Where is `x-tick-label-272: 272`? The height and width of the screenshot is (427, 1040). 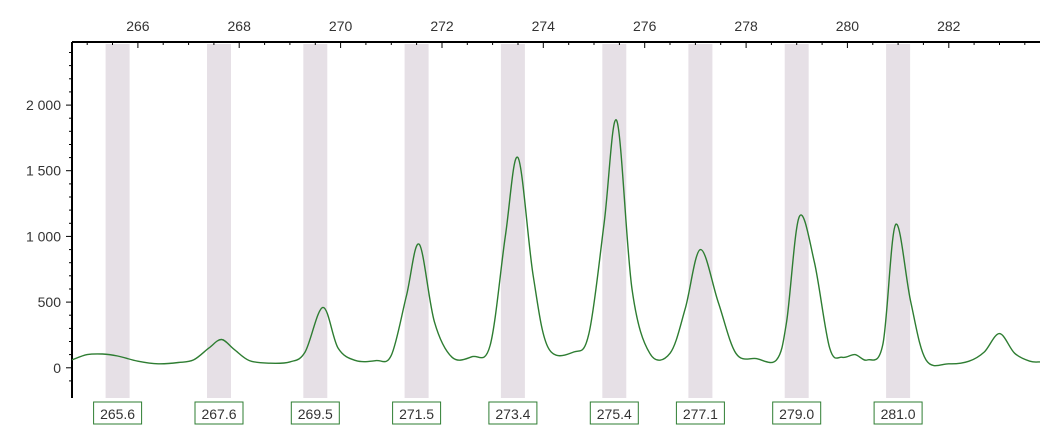
x-tick-label-272: 272 is located at coordinates (442, 26).